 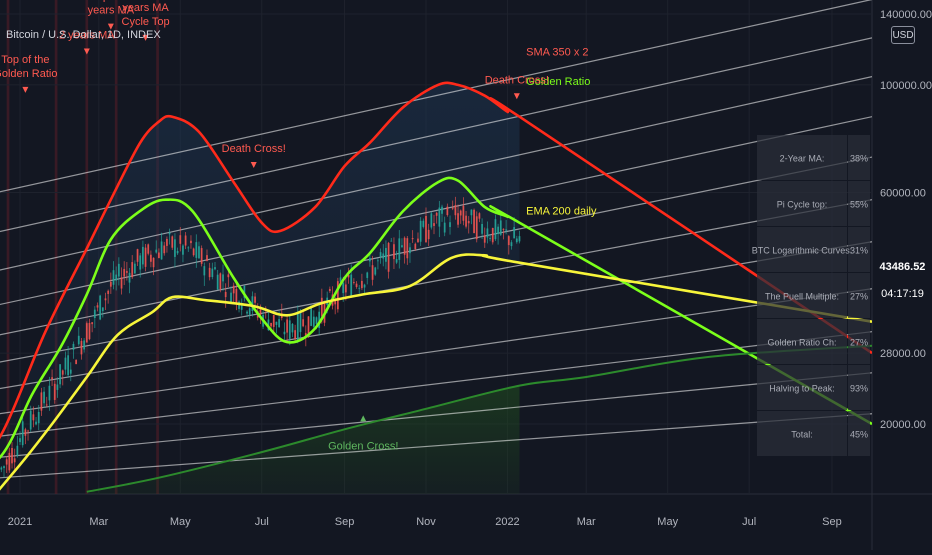 I want to click on log-band-line, so click(x=436, y=415).